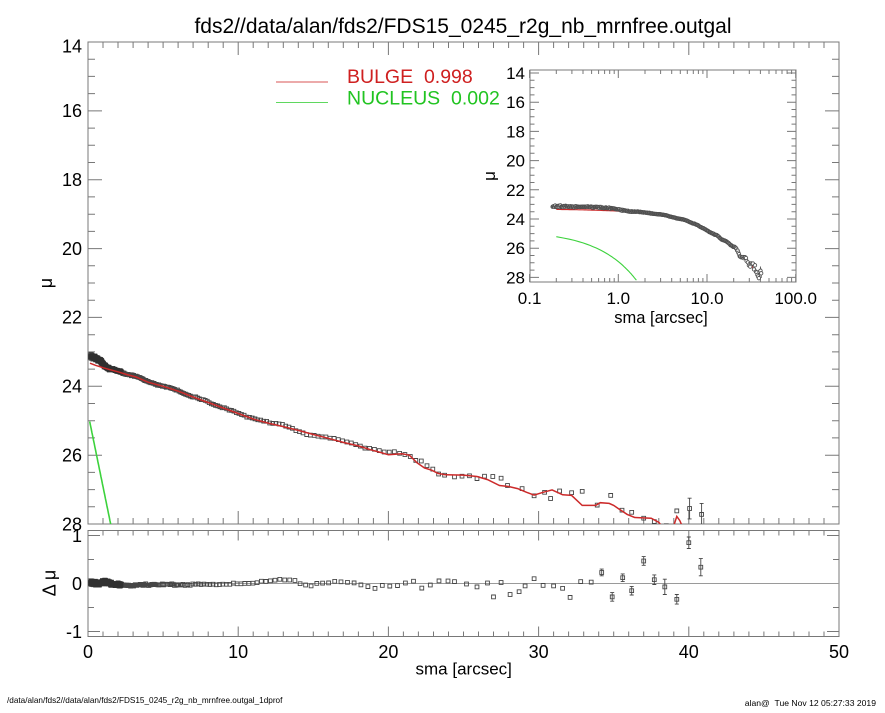 This screenshot has width=885, height=713. Describe the element at coordinates (50, 583) in the screenshot. I see `svg-text: Δ μ` at that location.